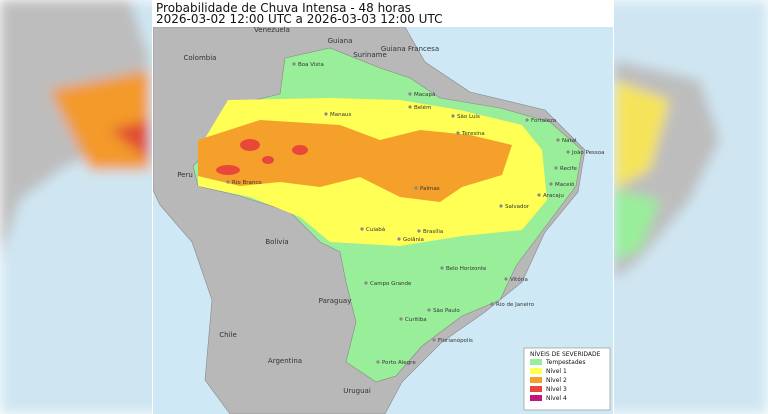 This screenshot has height=414, width=768. Describe the element at coordinates (340, 115) in the screenshot. I see `city-label: Manaus` at that location.